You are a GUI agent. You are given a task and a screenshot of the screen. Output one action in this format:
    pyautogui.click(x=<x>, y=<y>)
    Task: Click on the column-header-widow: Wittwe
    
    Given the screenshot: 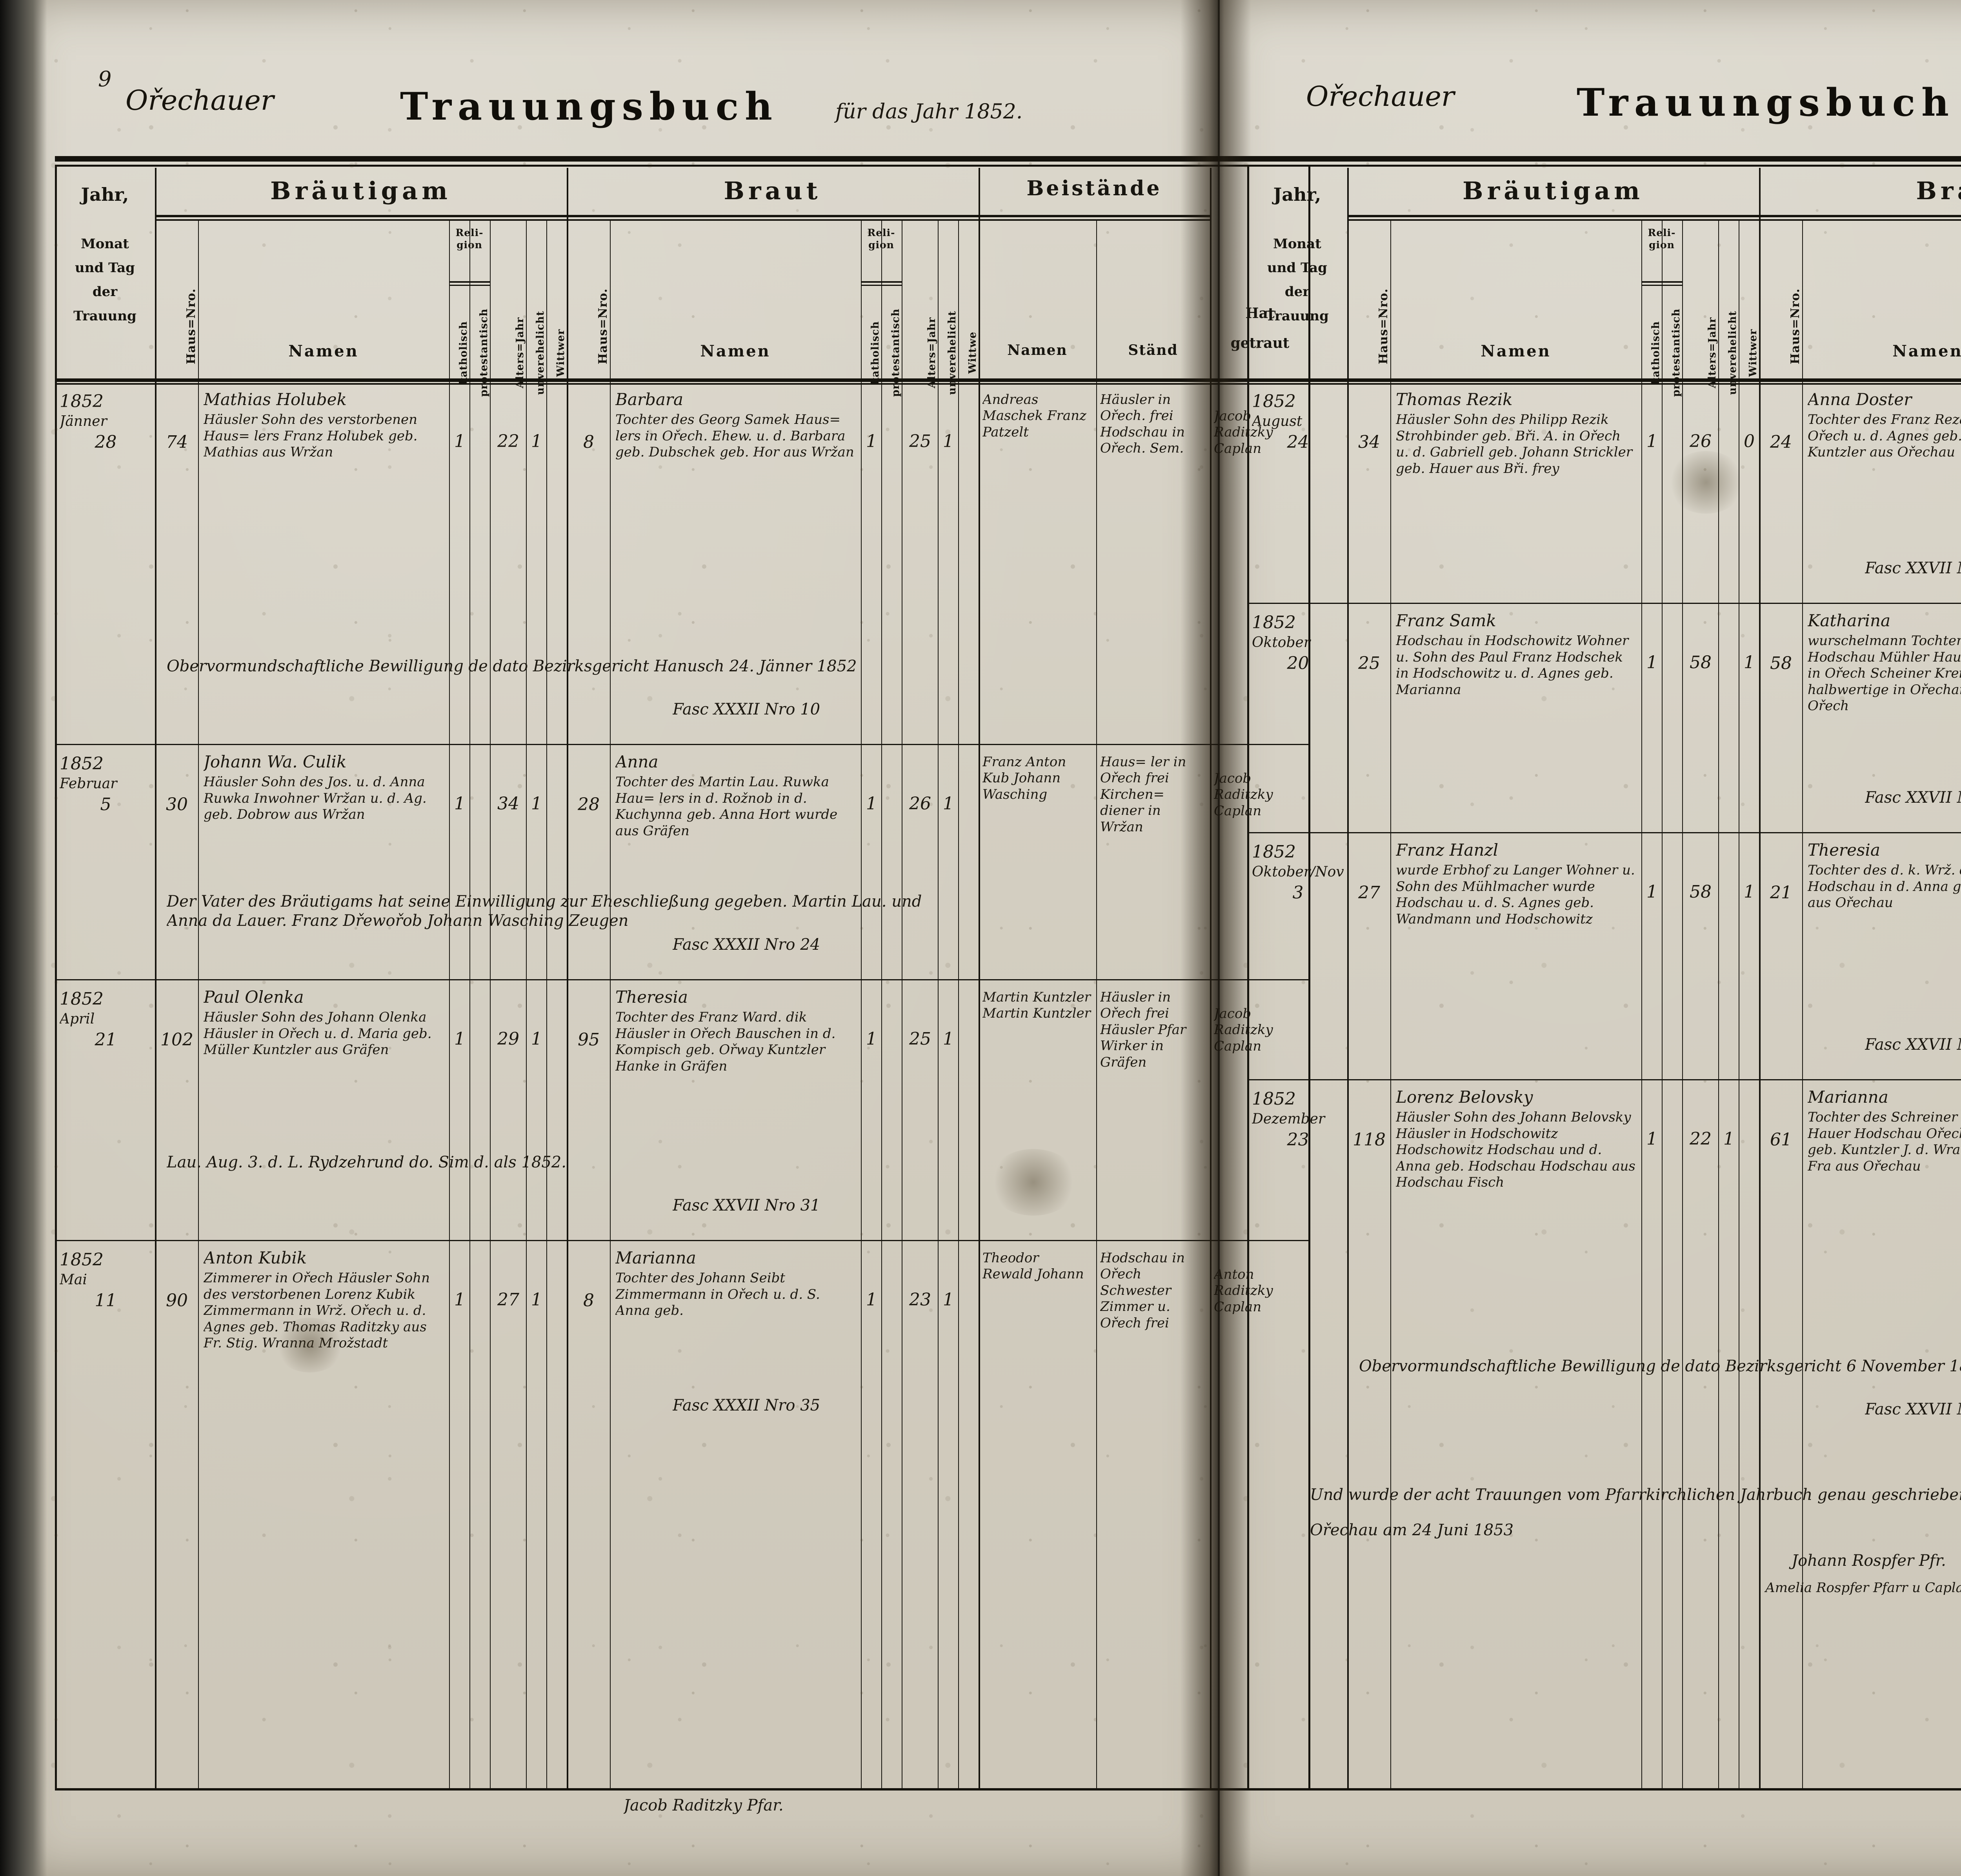 What is the action you would take?
    pyautogui.click(x=973, y=352)
    